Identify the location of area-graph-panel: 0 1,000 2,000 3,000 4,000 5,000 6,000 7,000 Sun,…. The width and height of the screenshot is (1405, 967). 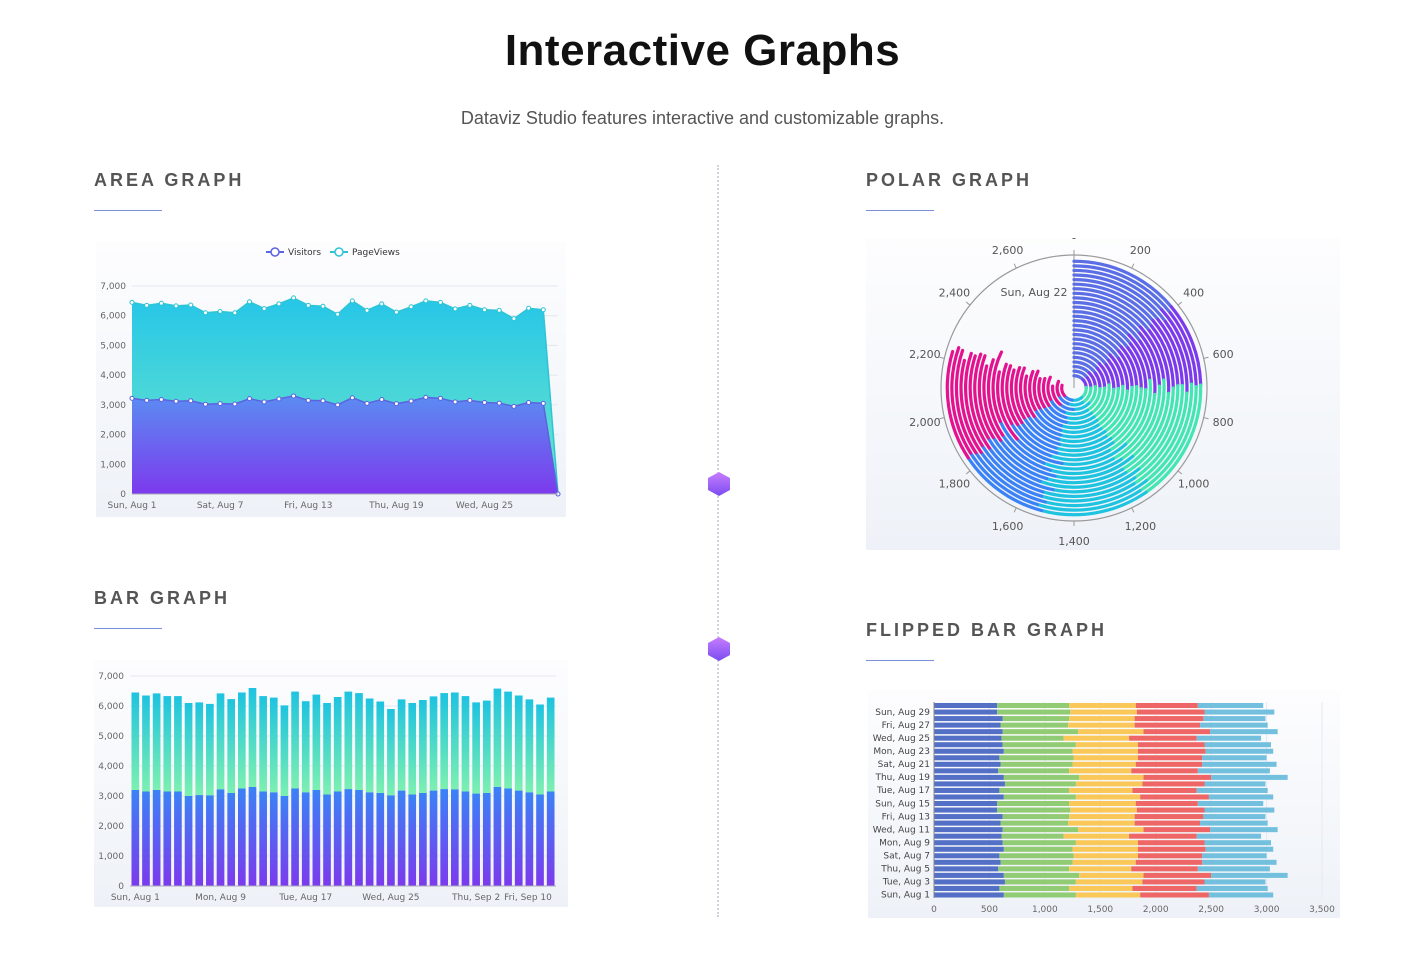
(331, 379).